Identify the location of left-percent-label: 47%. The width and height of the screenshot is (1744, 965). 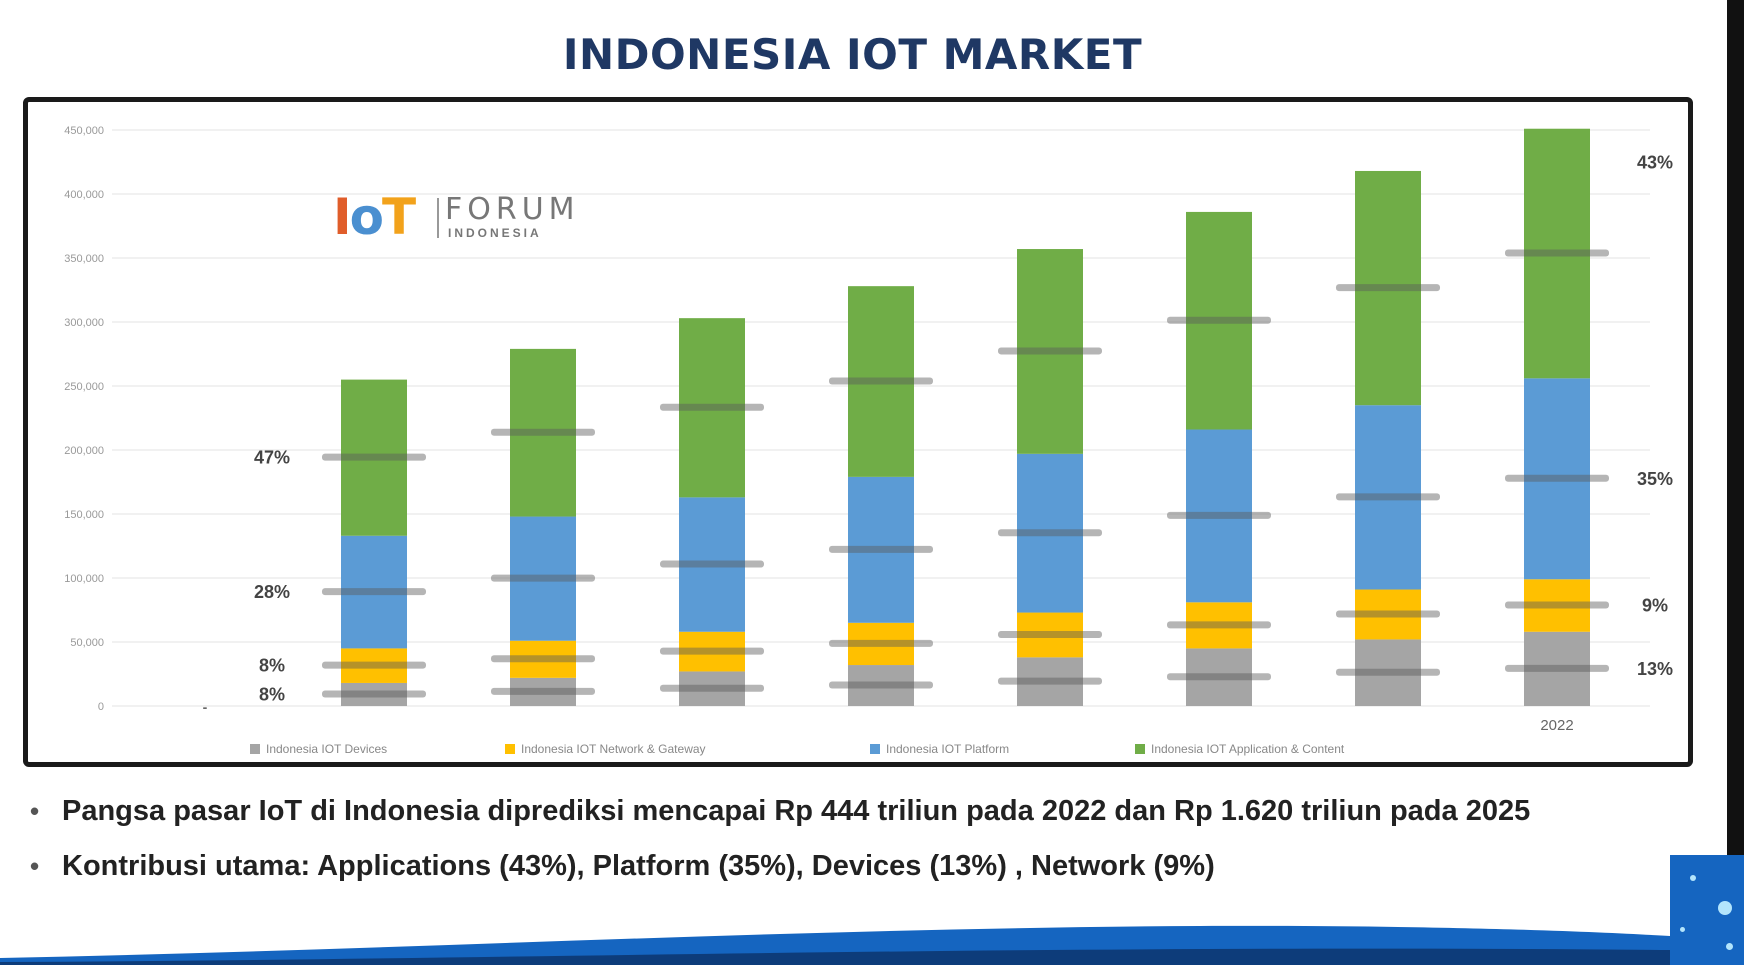
(272, 458).